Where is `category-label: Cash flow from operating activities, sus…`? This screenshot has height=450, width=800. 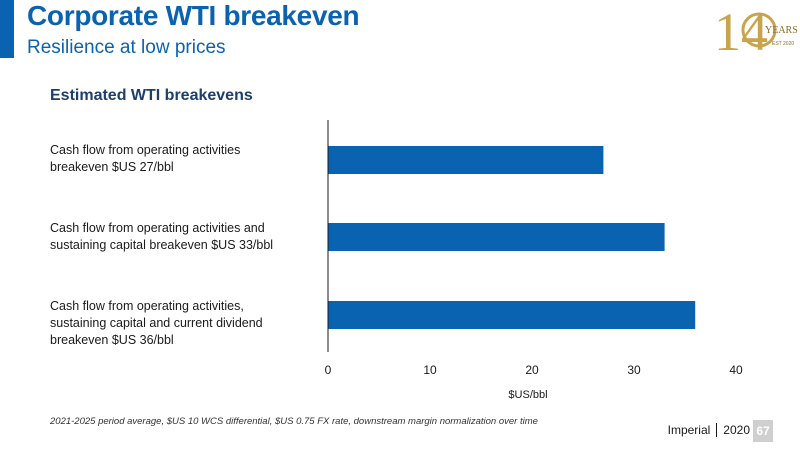 category-label: Cash flow from operating activities, sus… is located at coordinates (156, 323).